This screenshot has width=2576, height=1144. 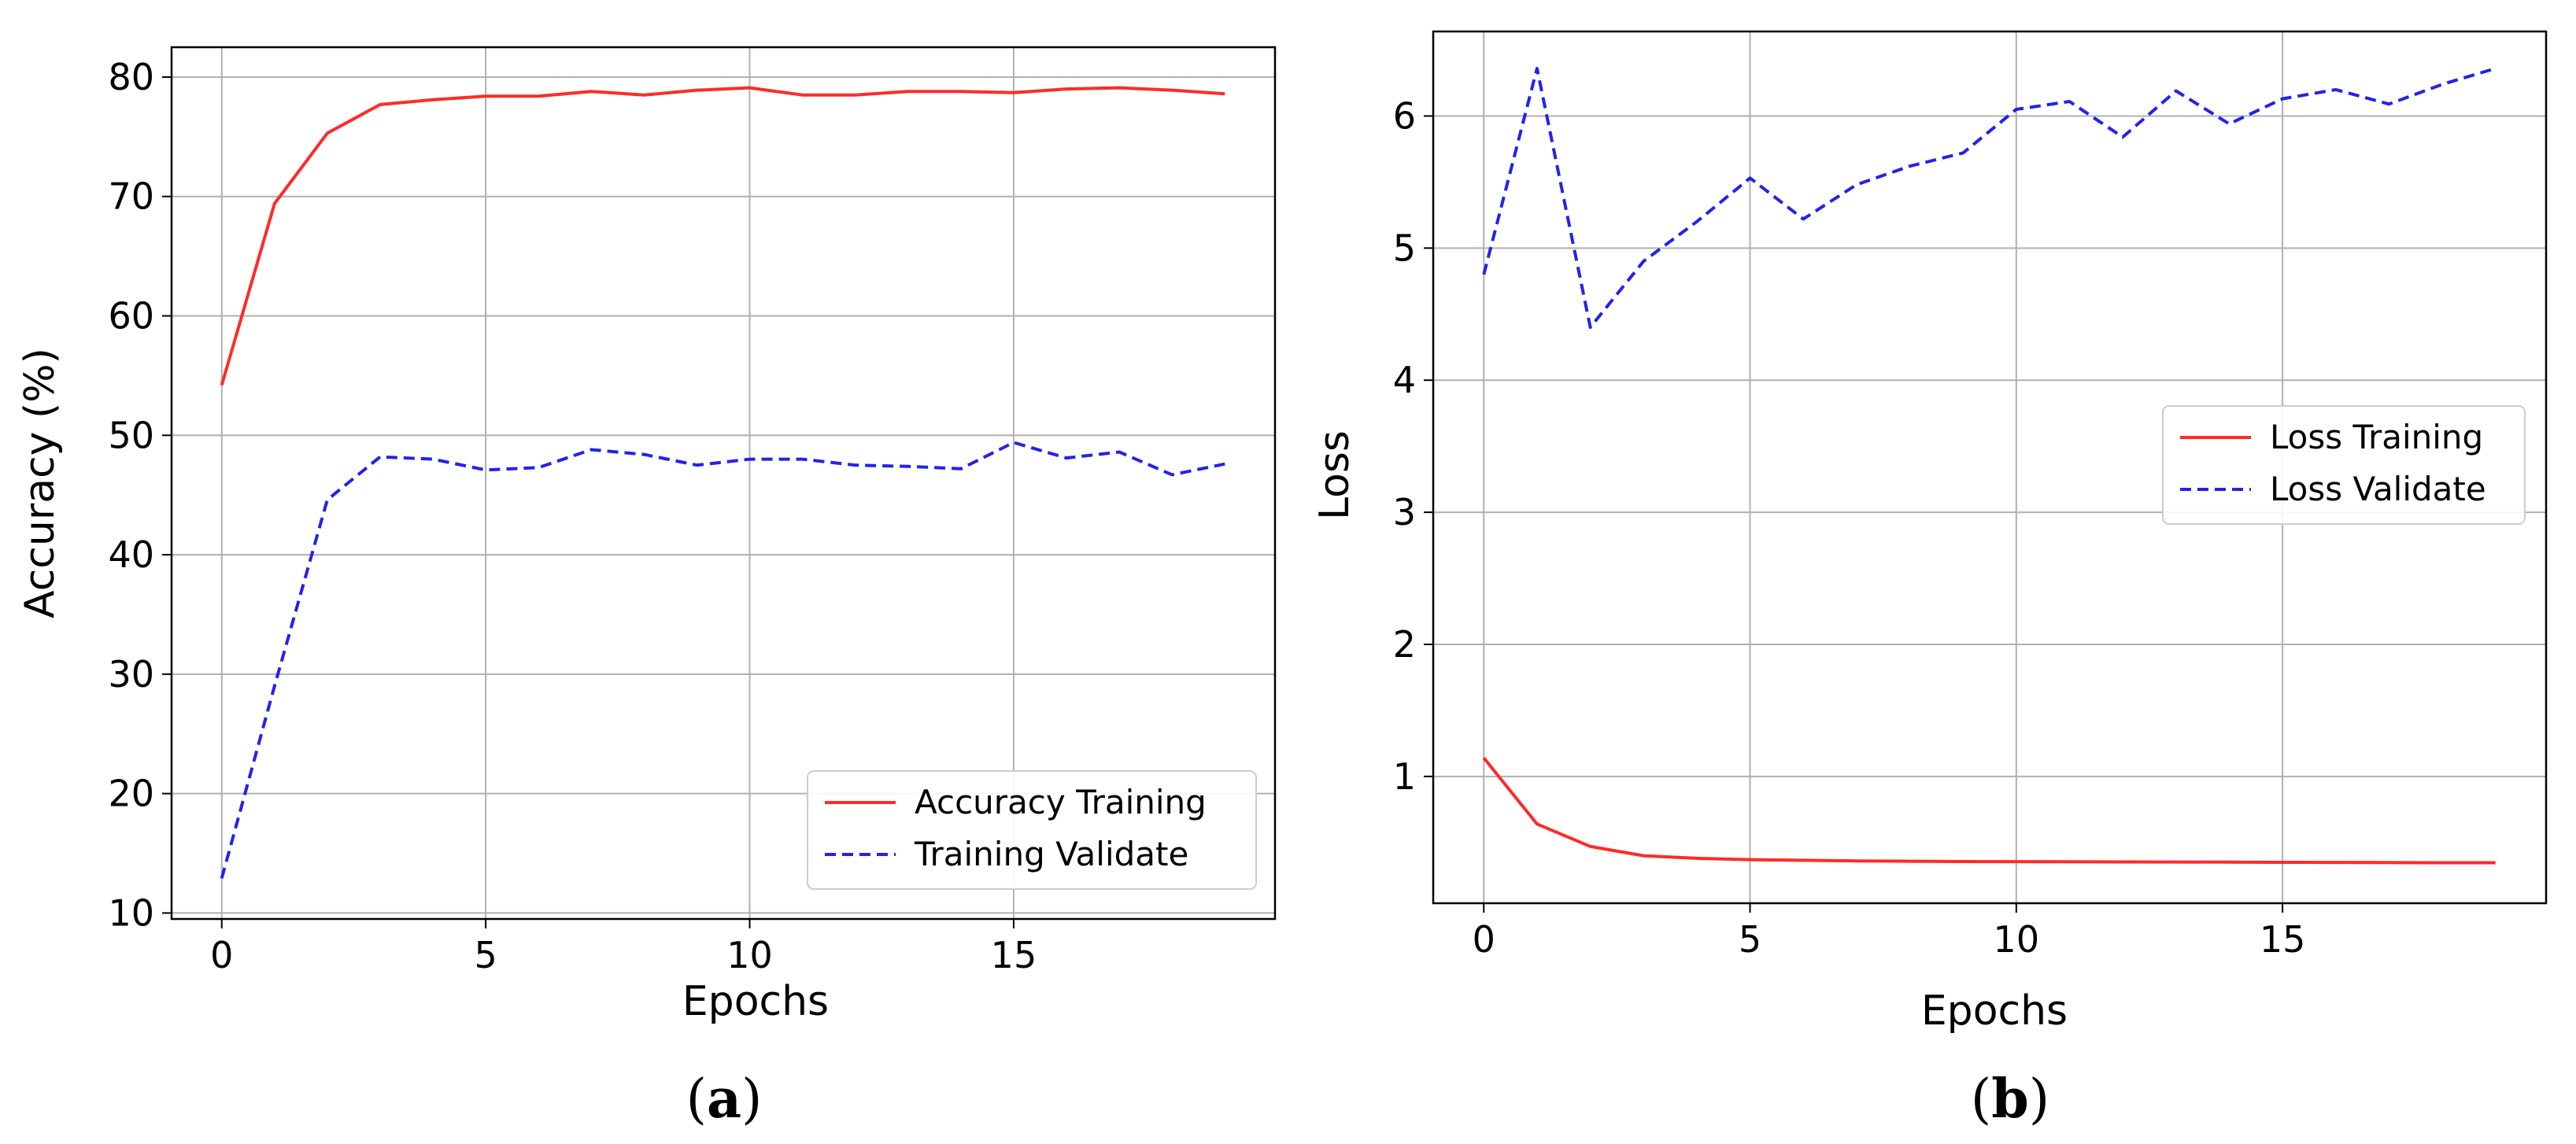 I want to click on series-loss-validate, so click(x=1989, y=198).